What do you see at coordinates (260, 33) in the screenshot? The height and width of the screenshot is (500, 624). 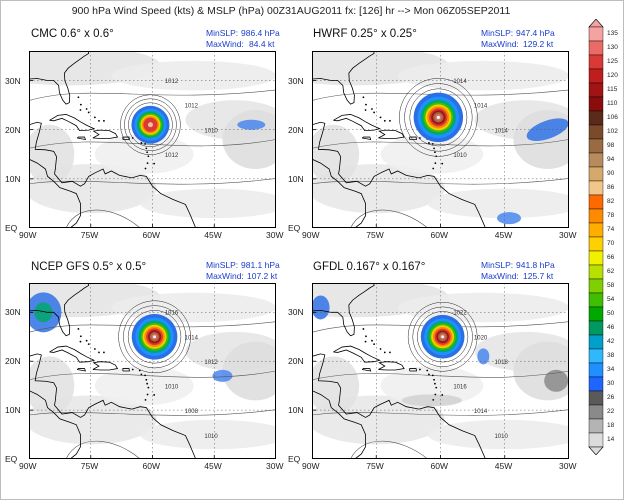 I see `cmc-min-slp: 986.4 hPa` at bounding box center [260, 33].